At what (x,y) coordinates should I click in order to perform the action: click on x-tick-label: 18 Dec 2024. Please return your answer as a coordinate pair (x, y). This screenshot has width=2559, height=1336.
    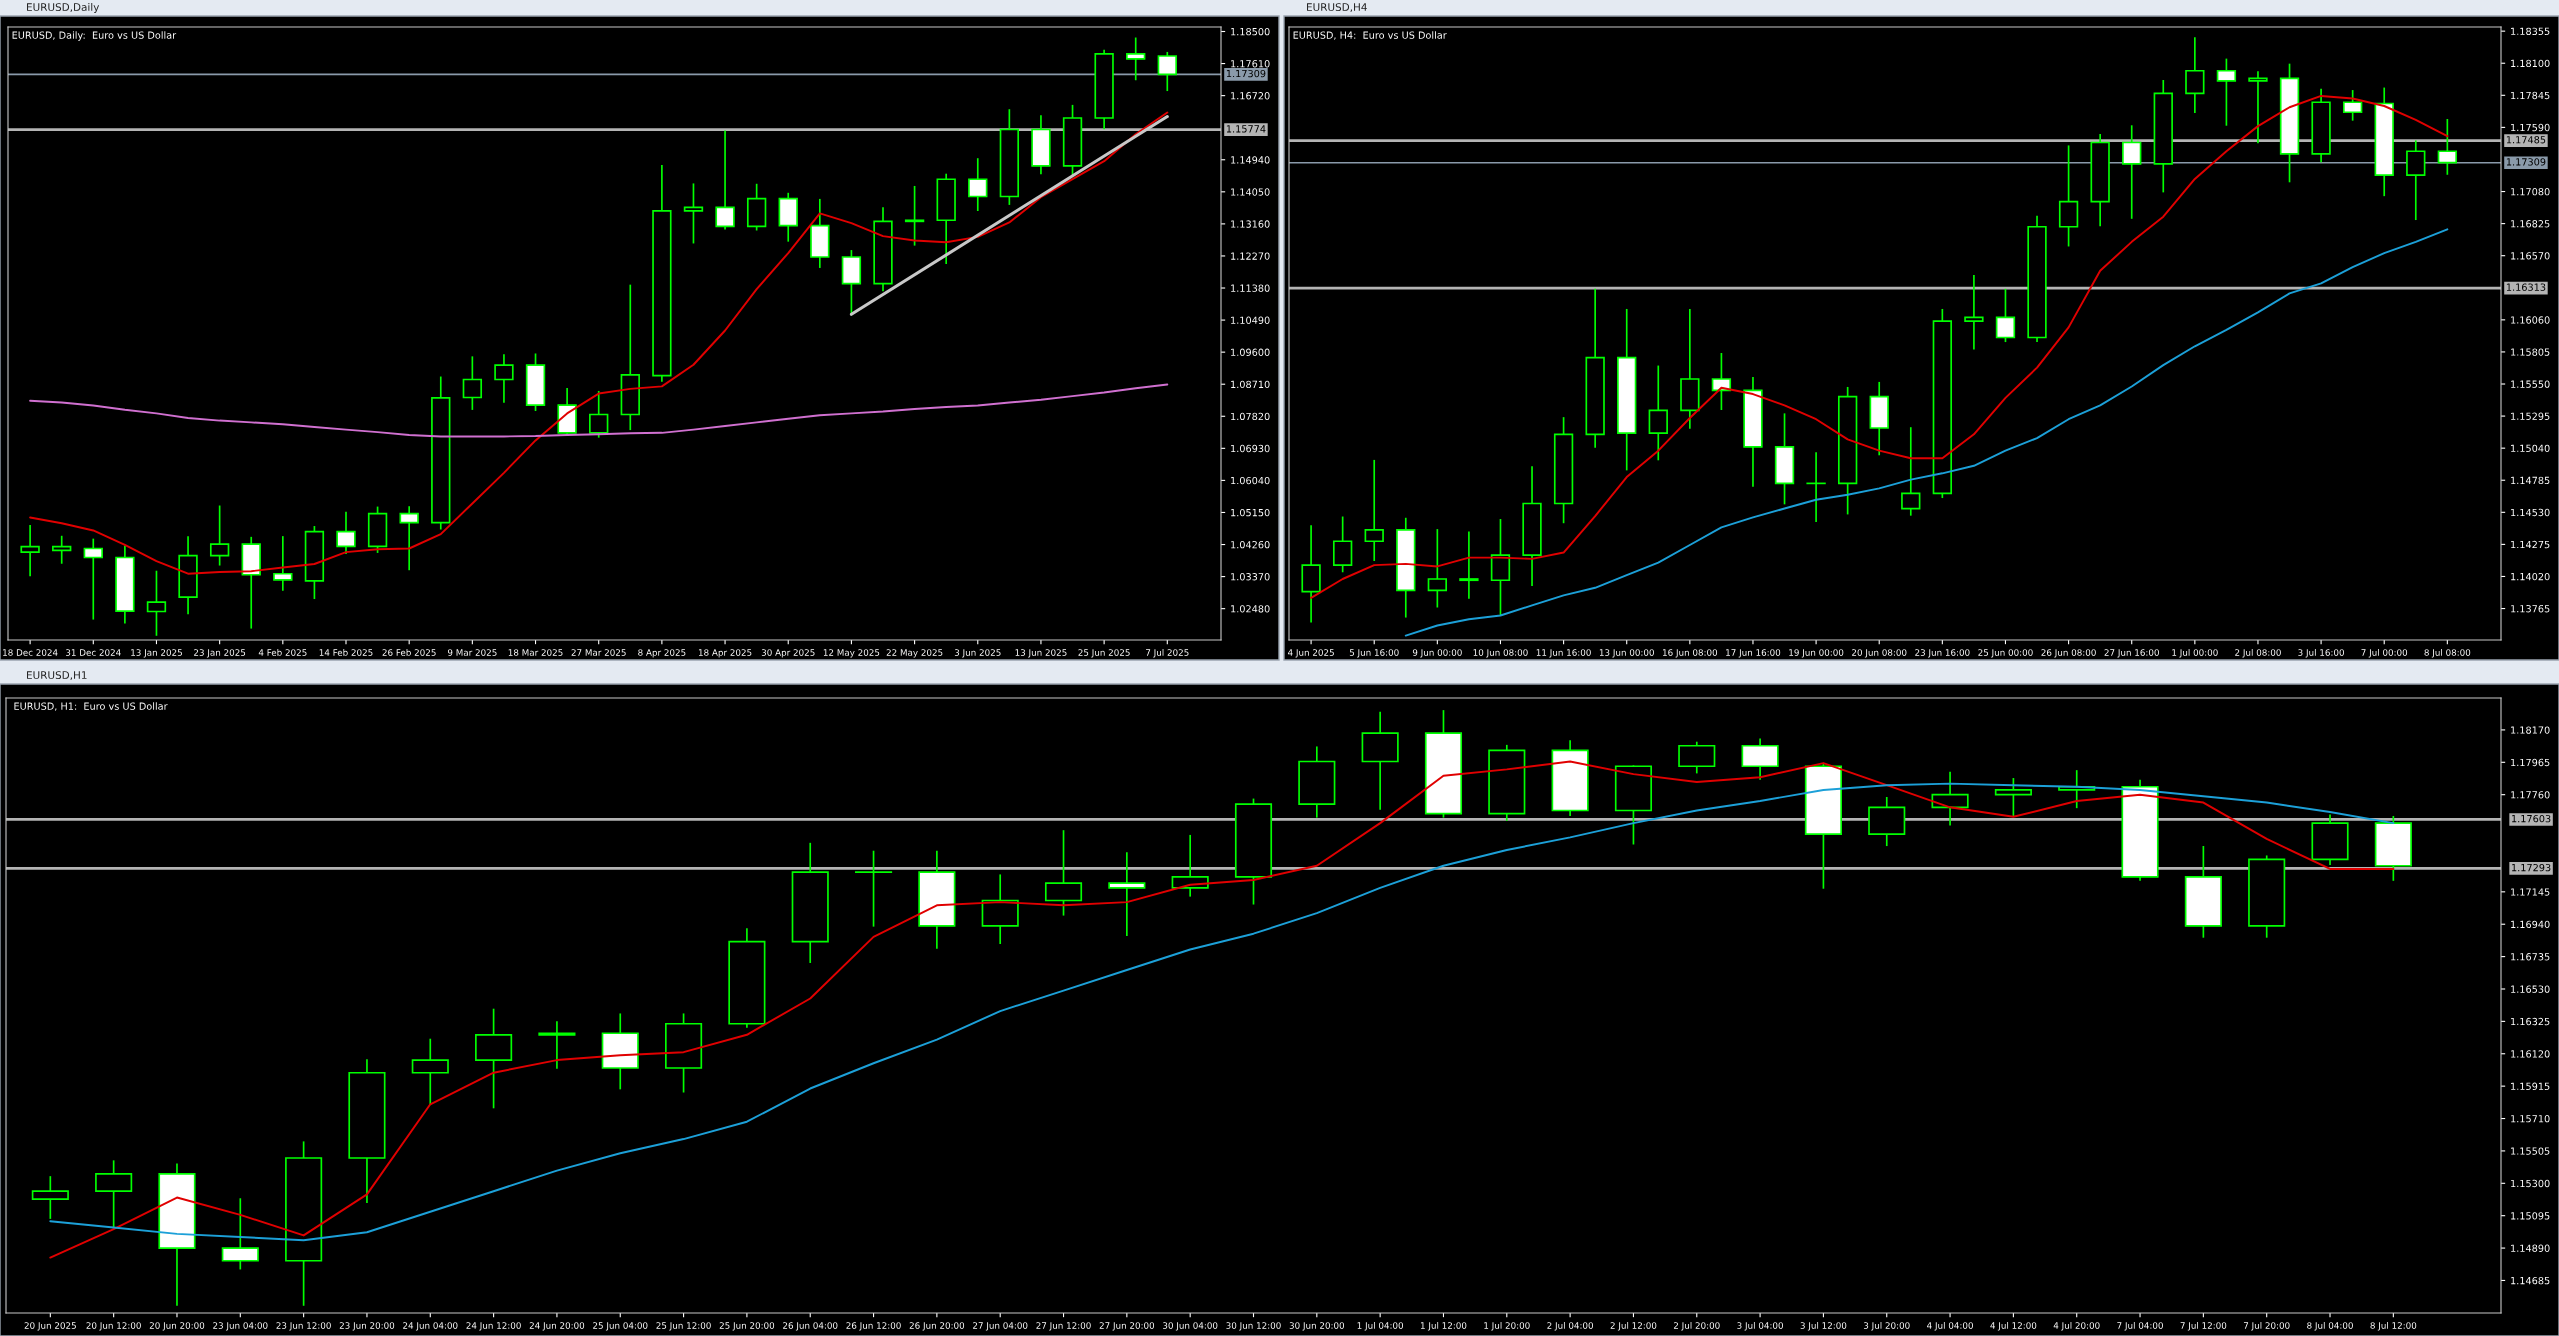
    Looking at the image, I should click on (30, 652).